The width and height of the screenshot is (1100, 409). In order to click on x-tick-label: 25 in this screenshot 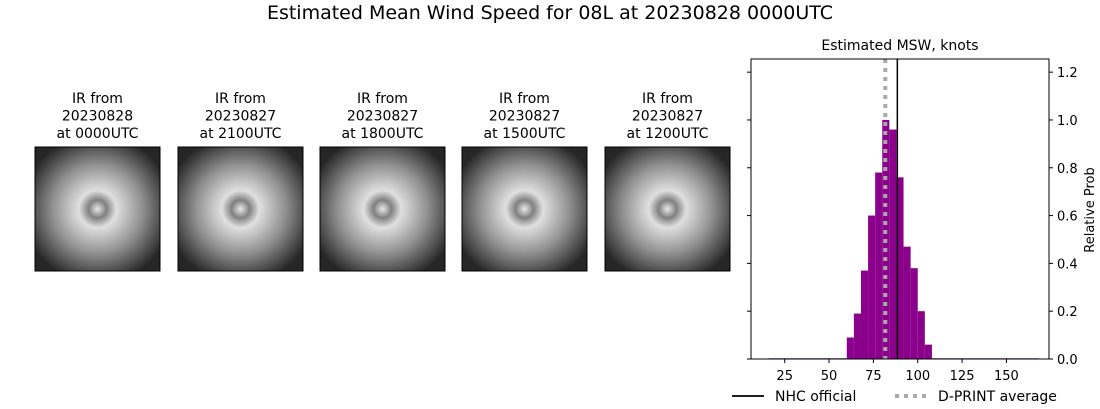, I will do `click(784, 376)`.